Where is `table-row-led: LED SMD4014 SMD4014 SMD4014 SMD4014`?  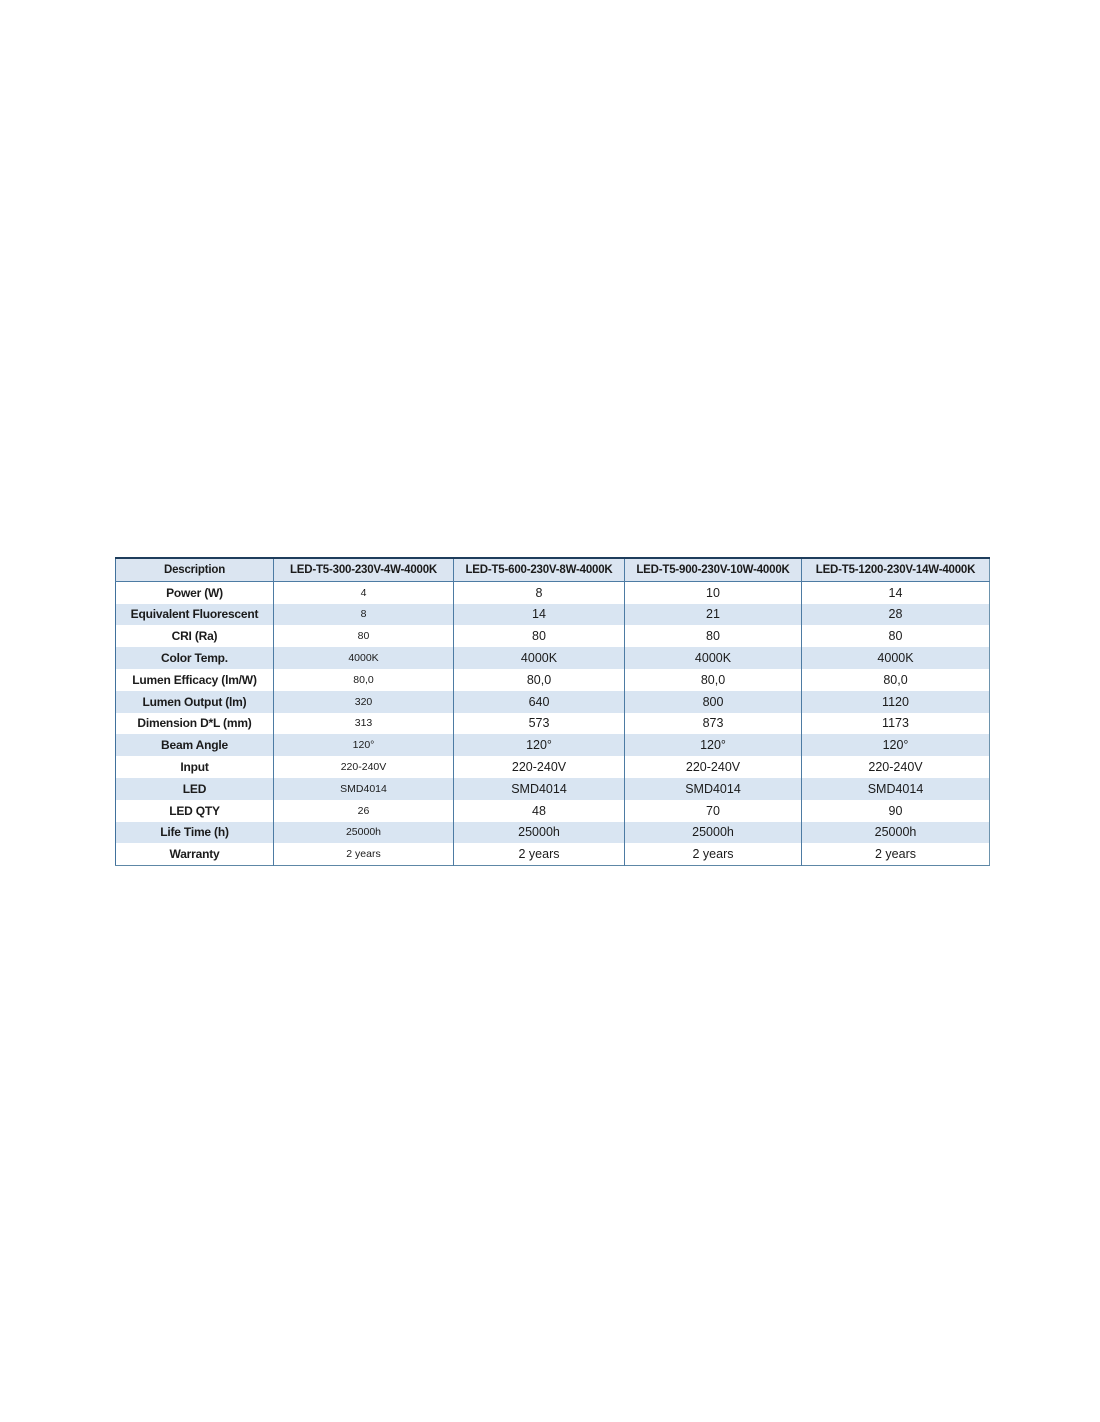 table-row-led: LED SMD4014 SMD4014 SMD4014 SMD4014 is located at coordinates (552, 788).